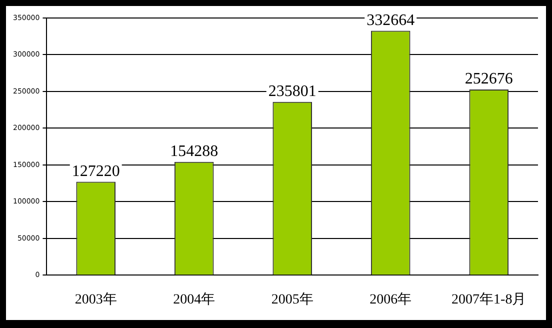 The width and height of the screenshot is (552, 328). What do you see at coordinates (489, 299) in the screenshot?
I see `x-tick-label: 2007年1-8月` at bounding box center [489, 299].